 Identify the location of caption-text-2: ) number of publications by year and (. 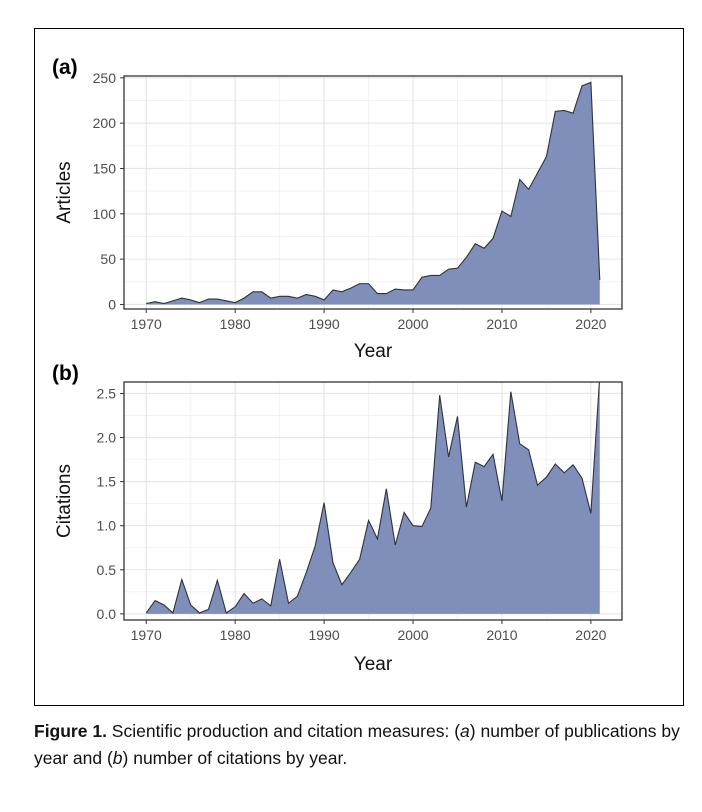
(357, 744).